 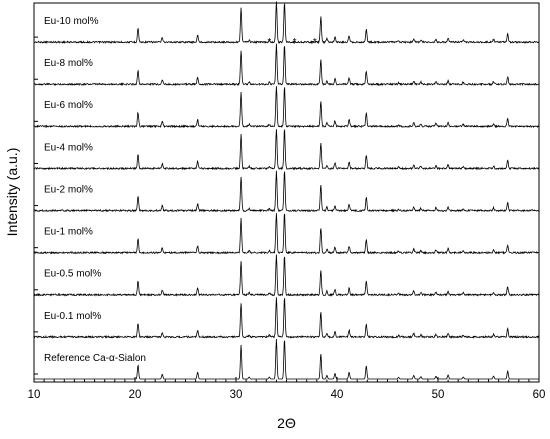 I want to click on x-axis-title: 2Θ, so click(x=286, y=423).